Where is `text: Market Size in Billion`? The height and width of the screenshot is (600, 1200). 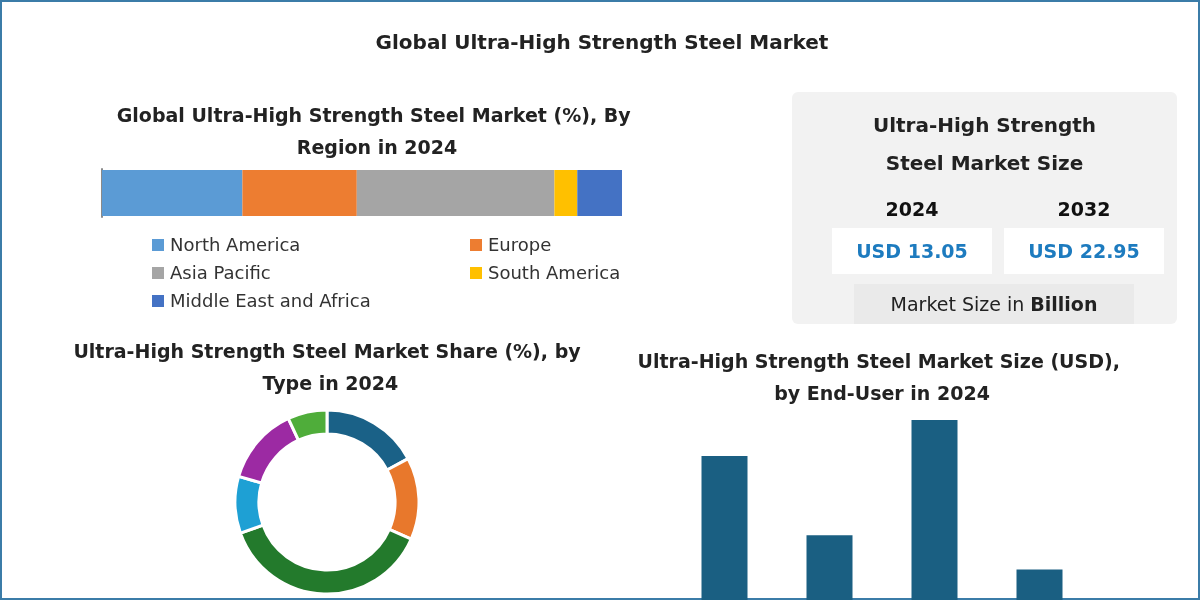
text: Market Size in Billion is located at coordinates (994, 304).